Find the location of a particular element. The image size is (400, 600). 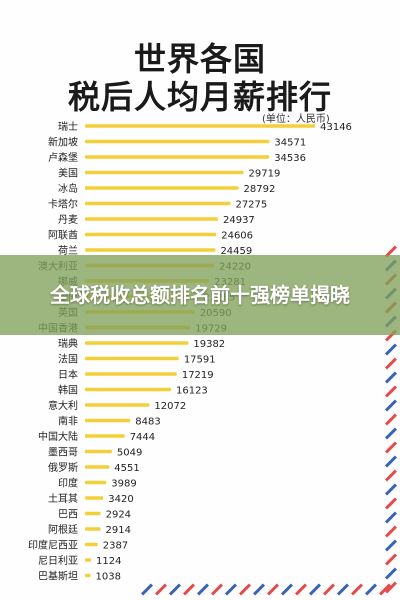

category-label: 新加坡 is located at coordinates (63, 142).